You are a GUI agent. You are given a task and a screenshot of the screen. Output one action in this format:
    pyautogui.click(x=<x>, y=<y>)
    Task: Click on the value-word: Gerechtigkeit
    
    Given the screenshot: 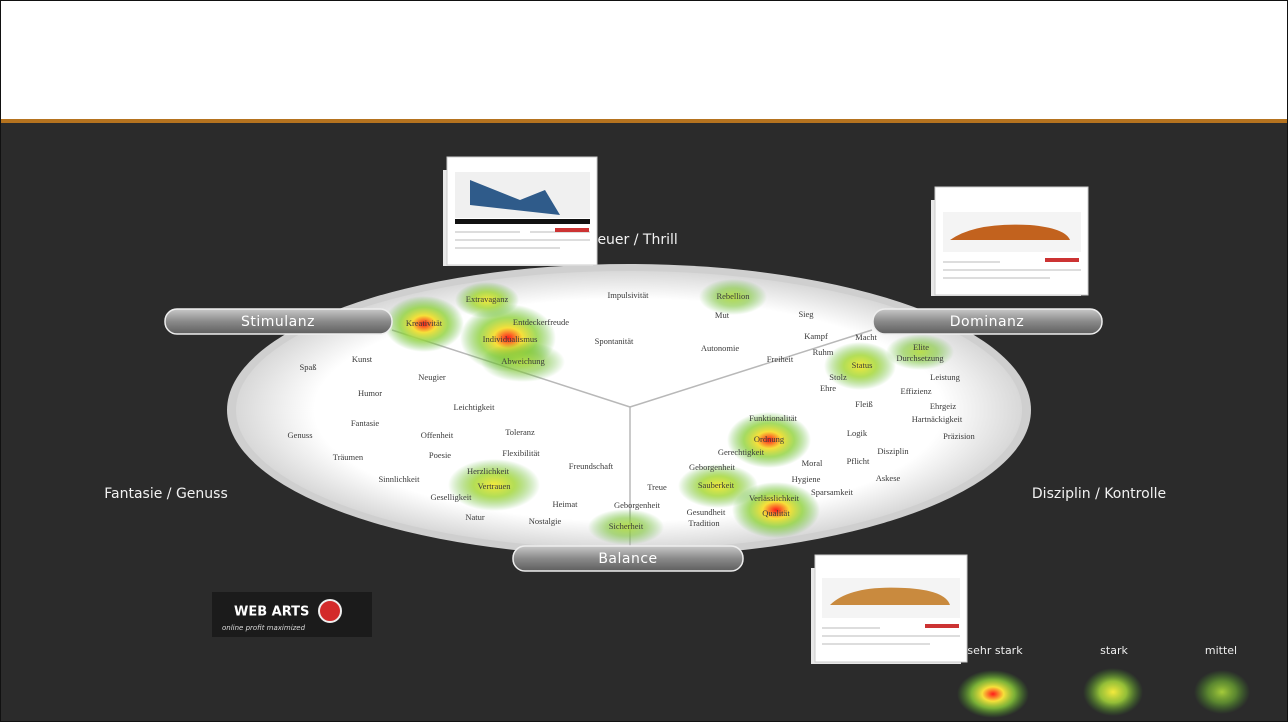 What is the action you would take?
    pyautogui.click(x=741, y=452)
    